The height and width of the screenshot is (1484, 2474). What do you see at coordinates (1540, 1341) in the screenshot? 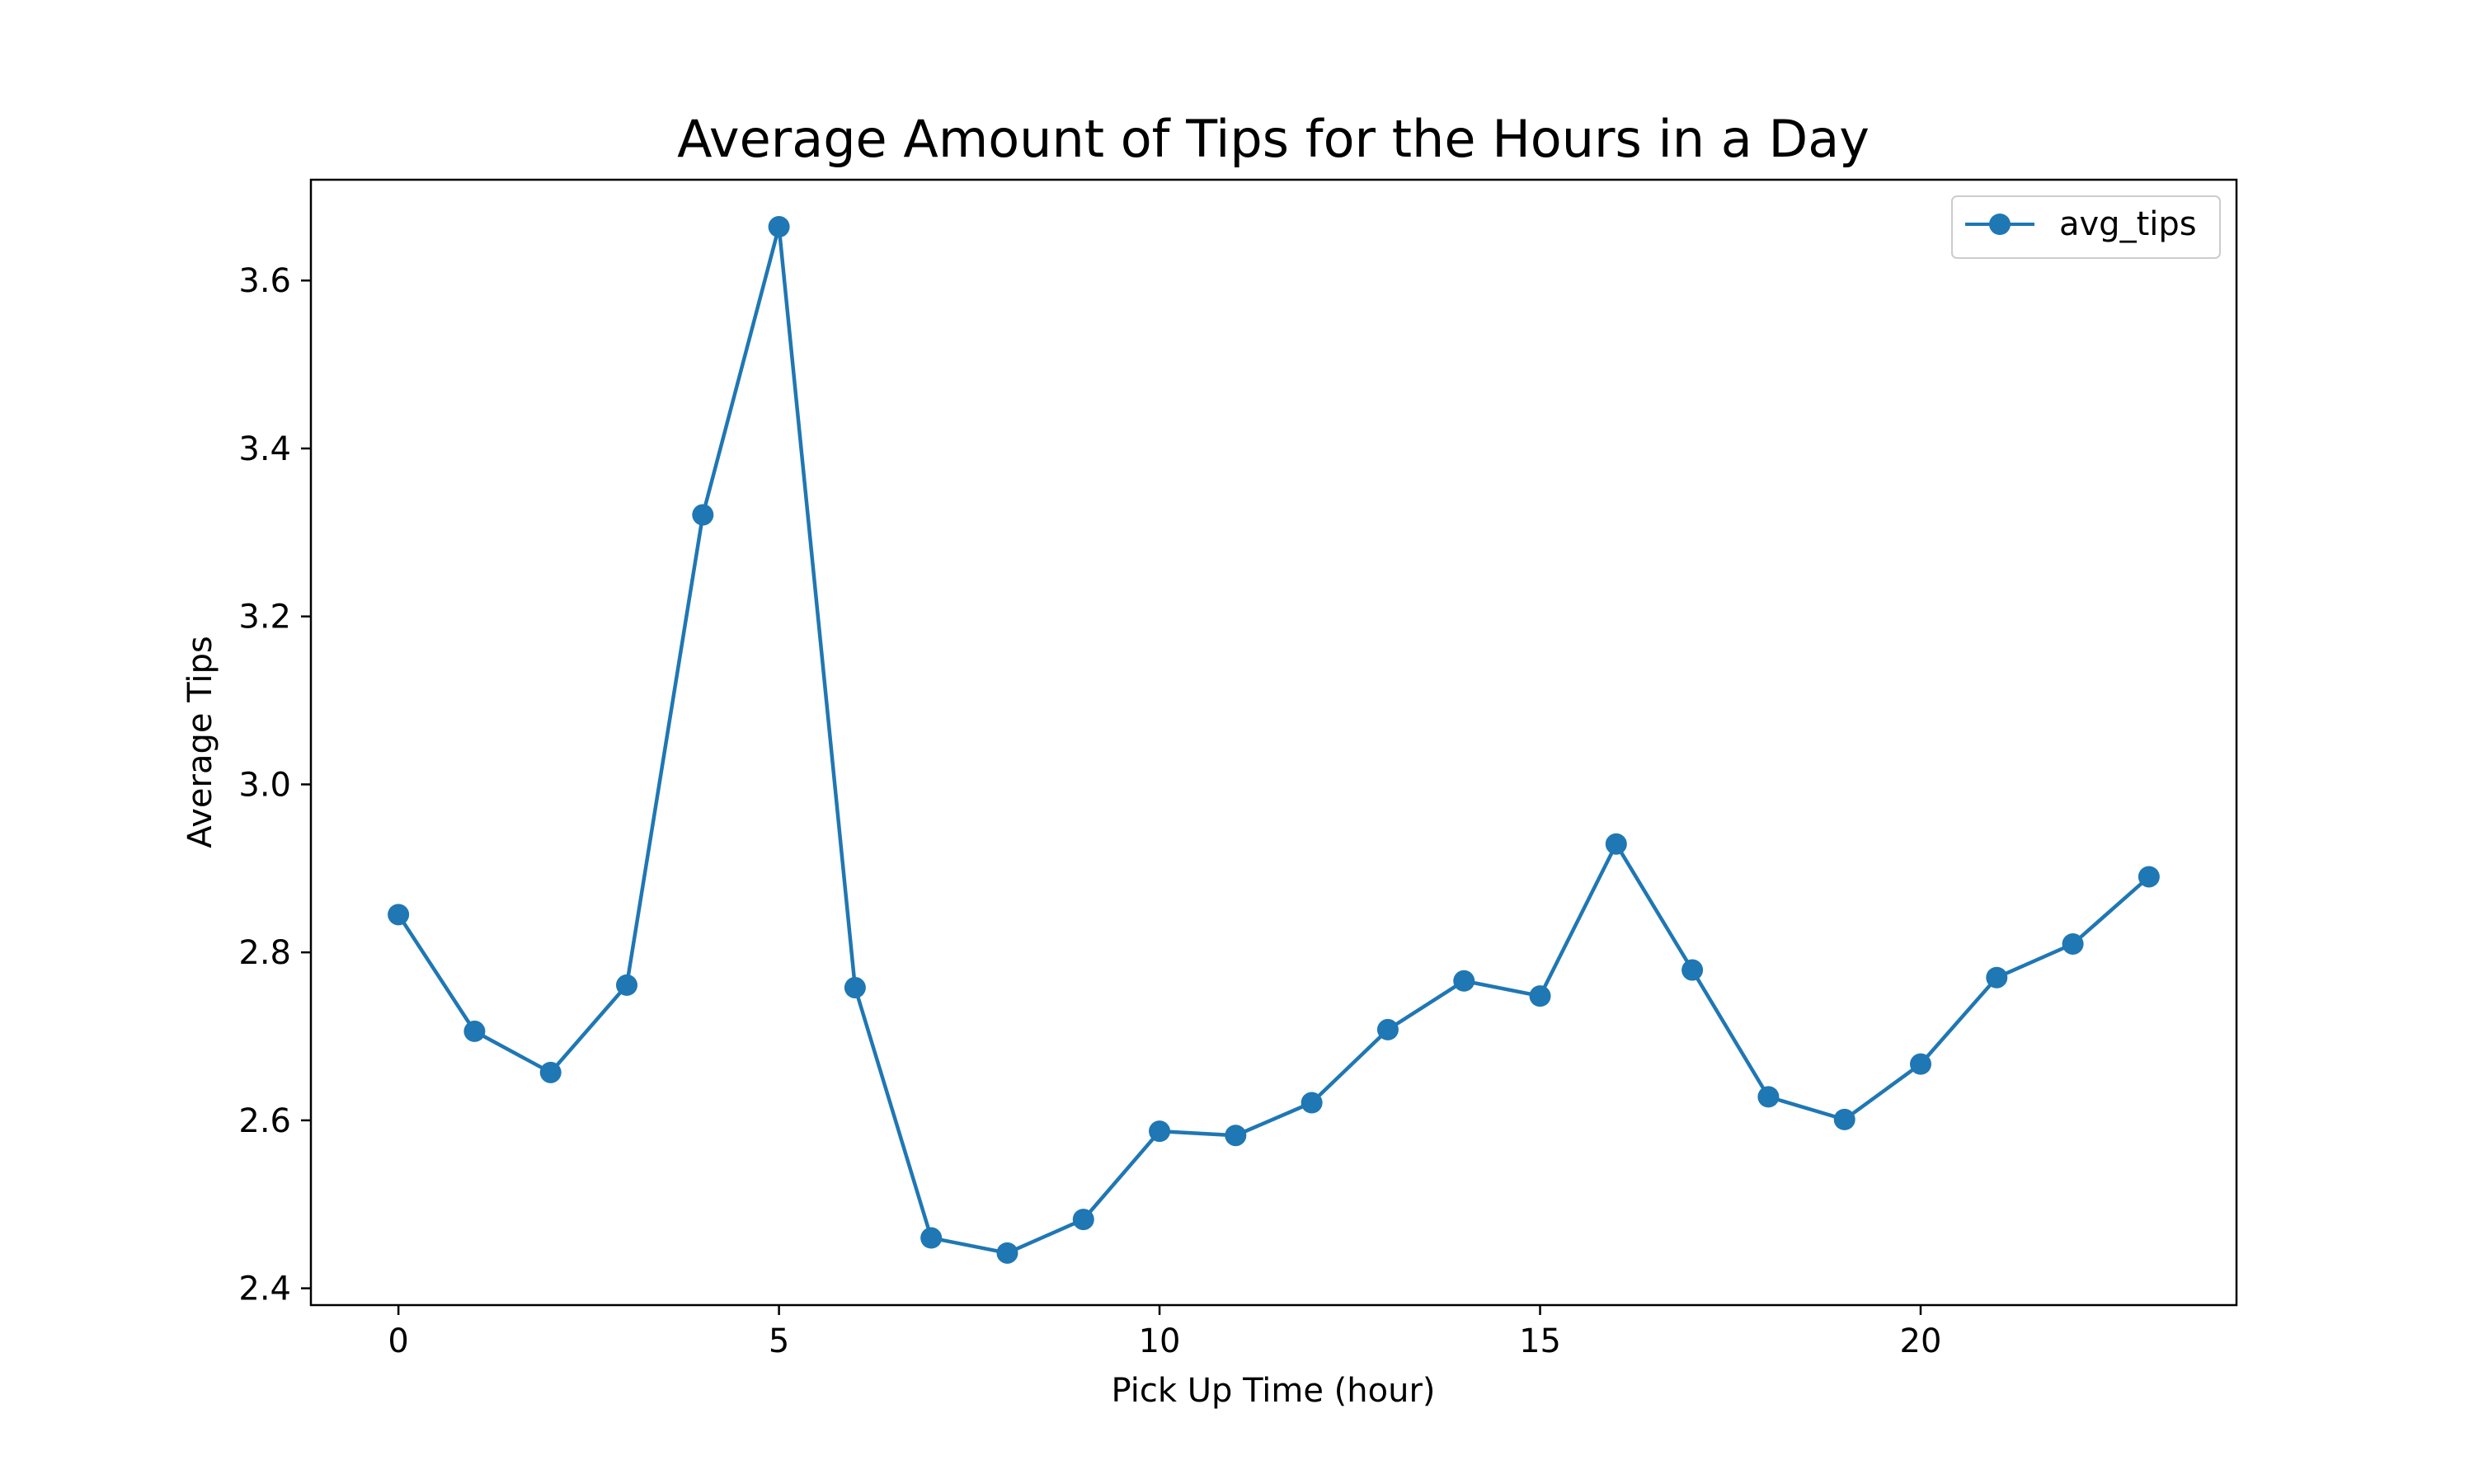
I see `x-tick-label: 15` at bounding box center [1540, 1341].